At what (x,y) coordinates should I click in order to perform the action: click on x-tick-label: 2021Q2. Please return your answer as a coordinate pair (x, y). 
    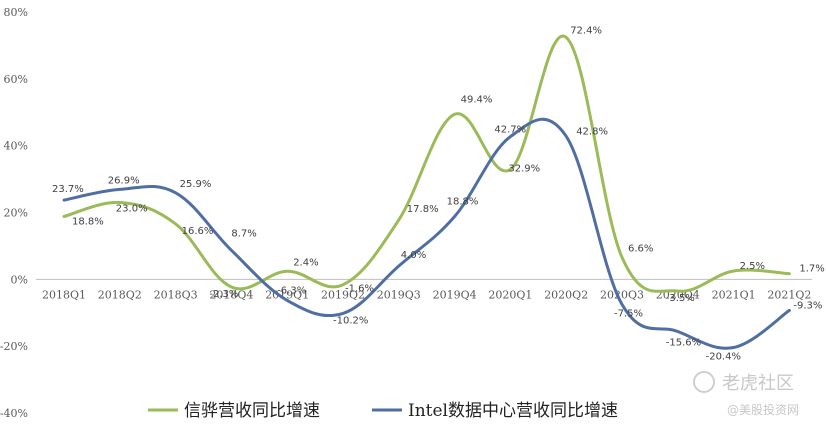
    Looking at the image, I should click on (789, 294).